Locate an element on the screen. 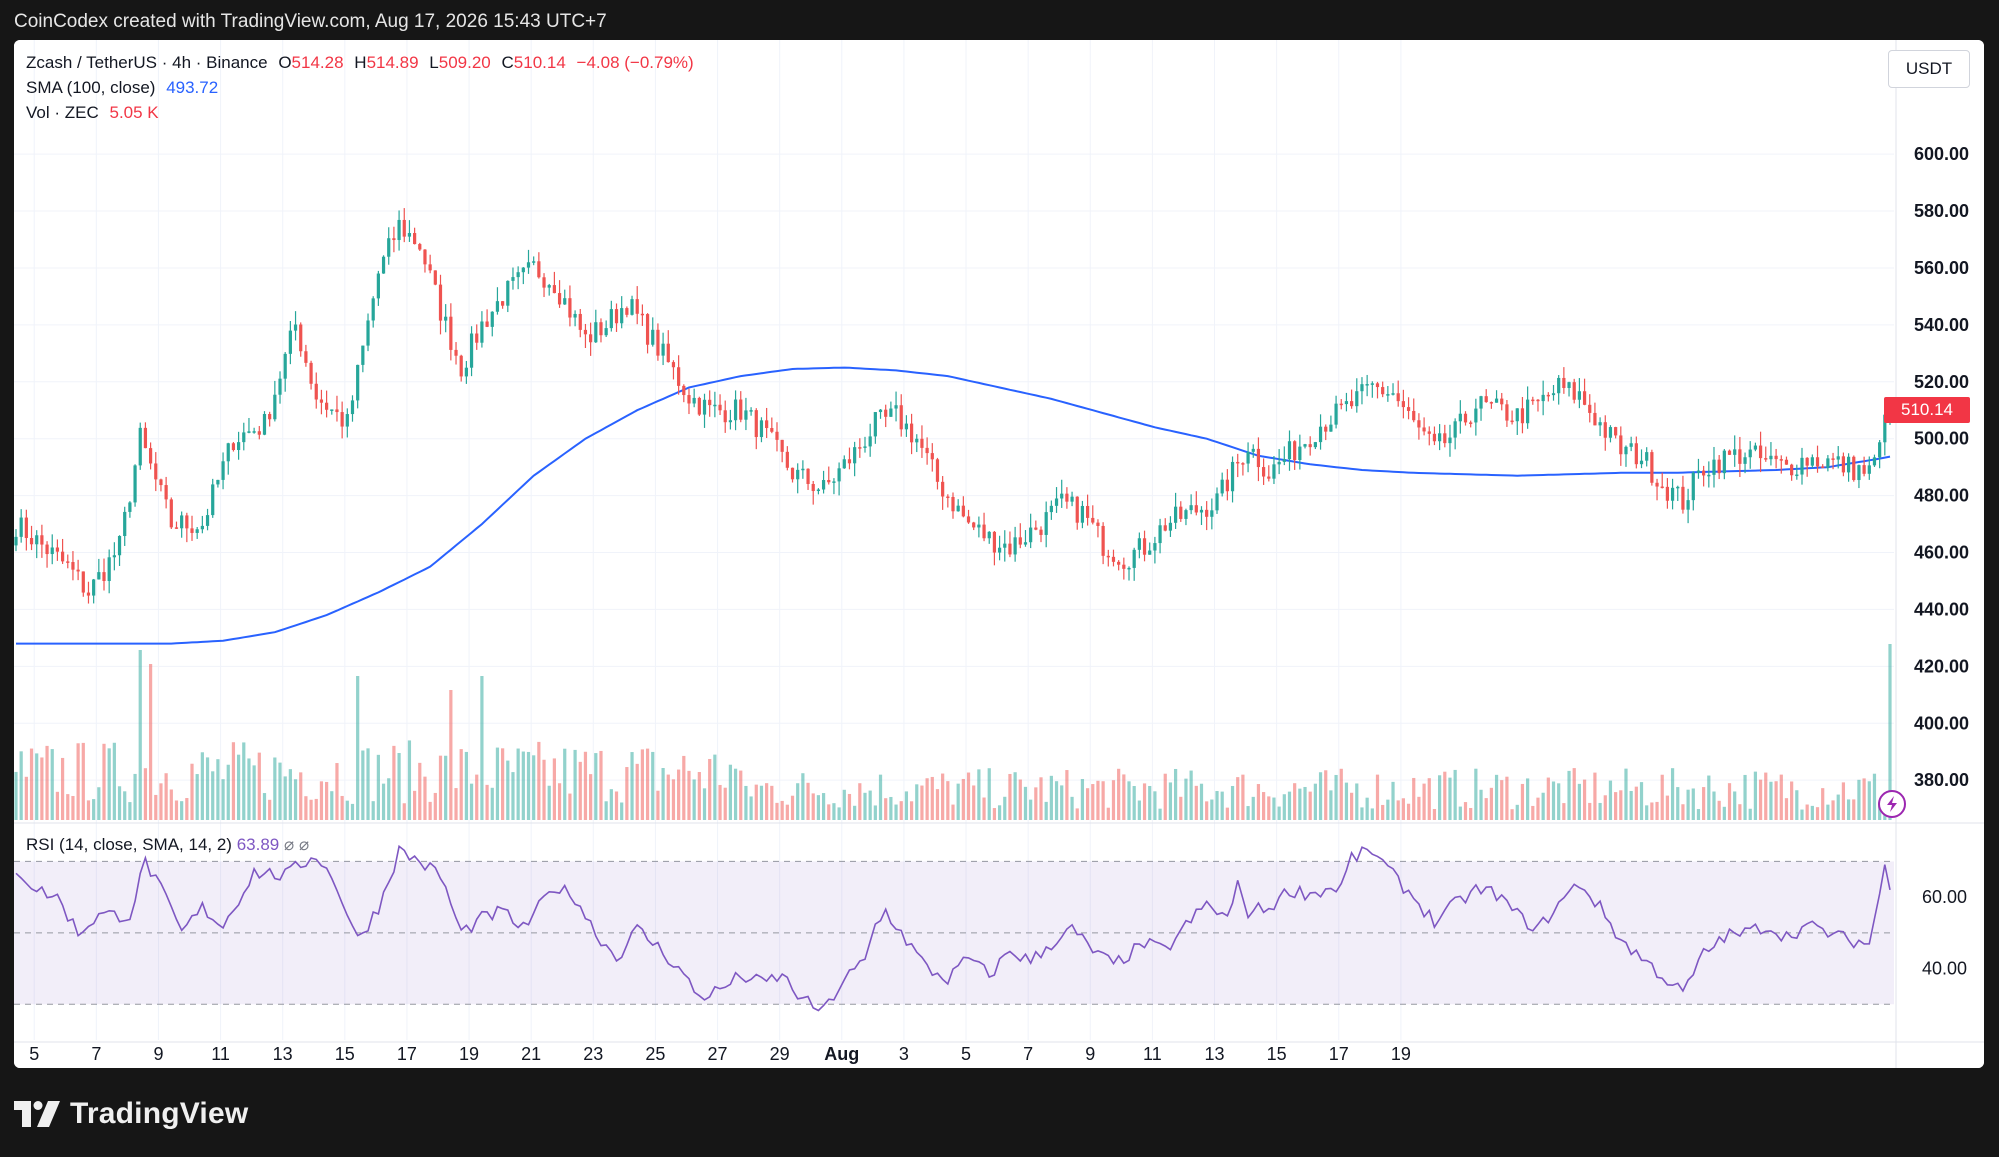  price-axis-tick: 580.00 is located at coordinates (1941, 211).